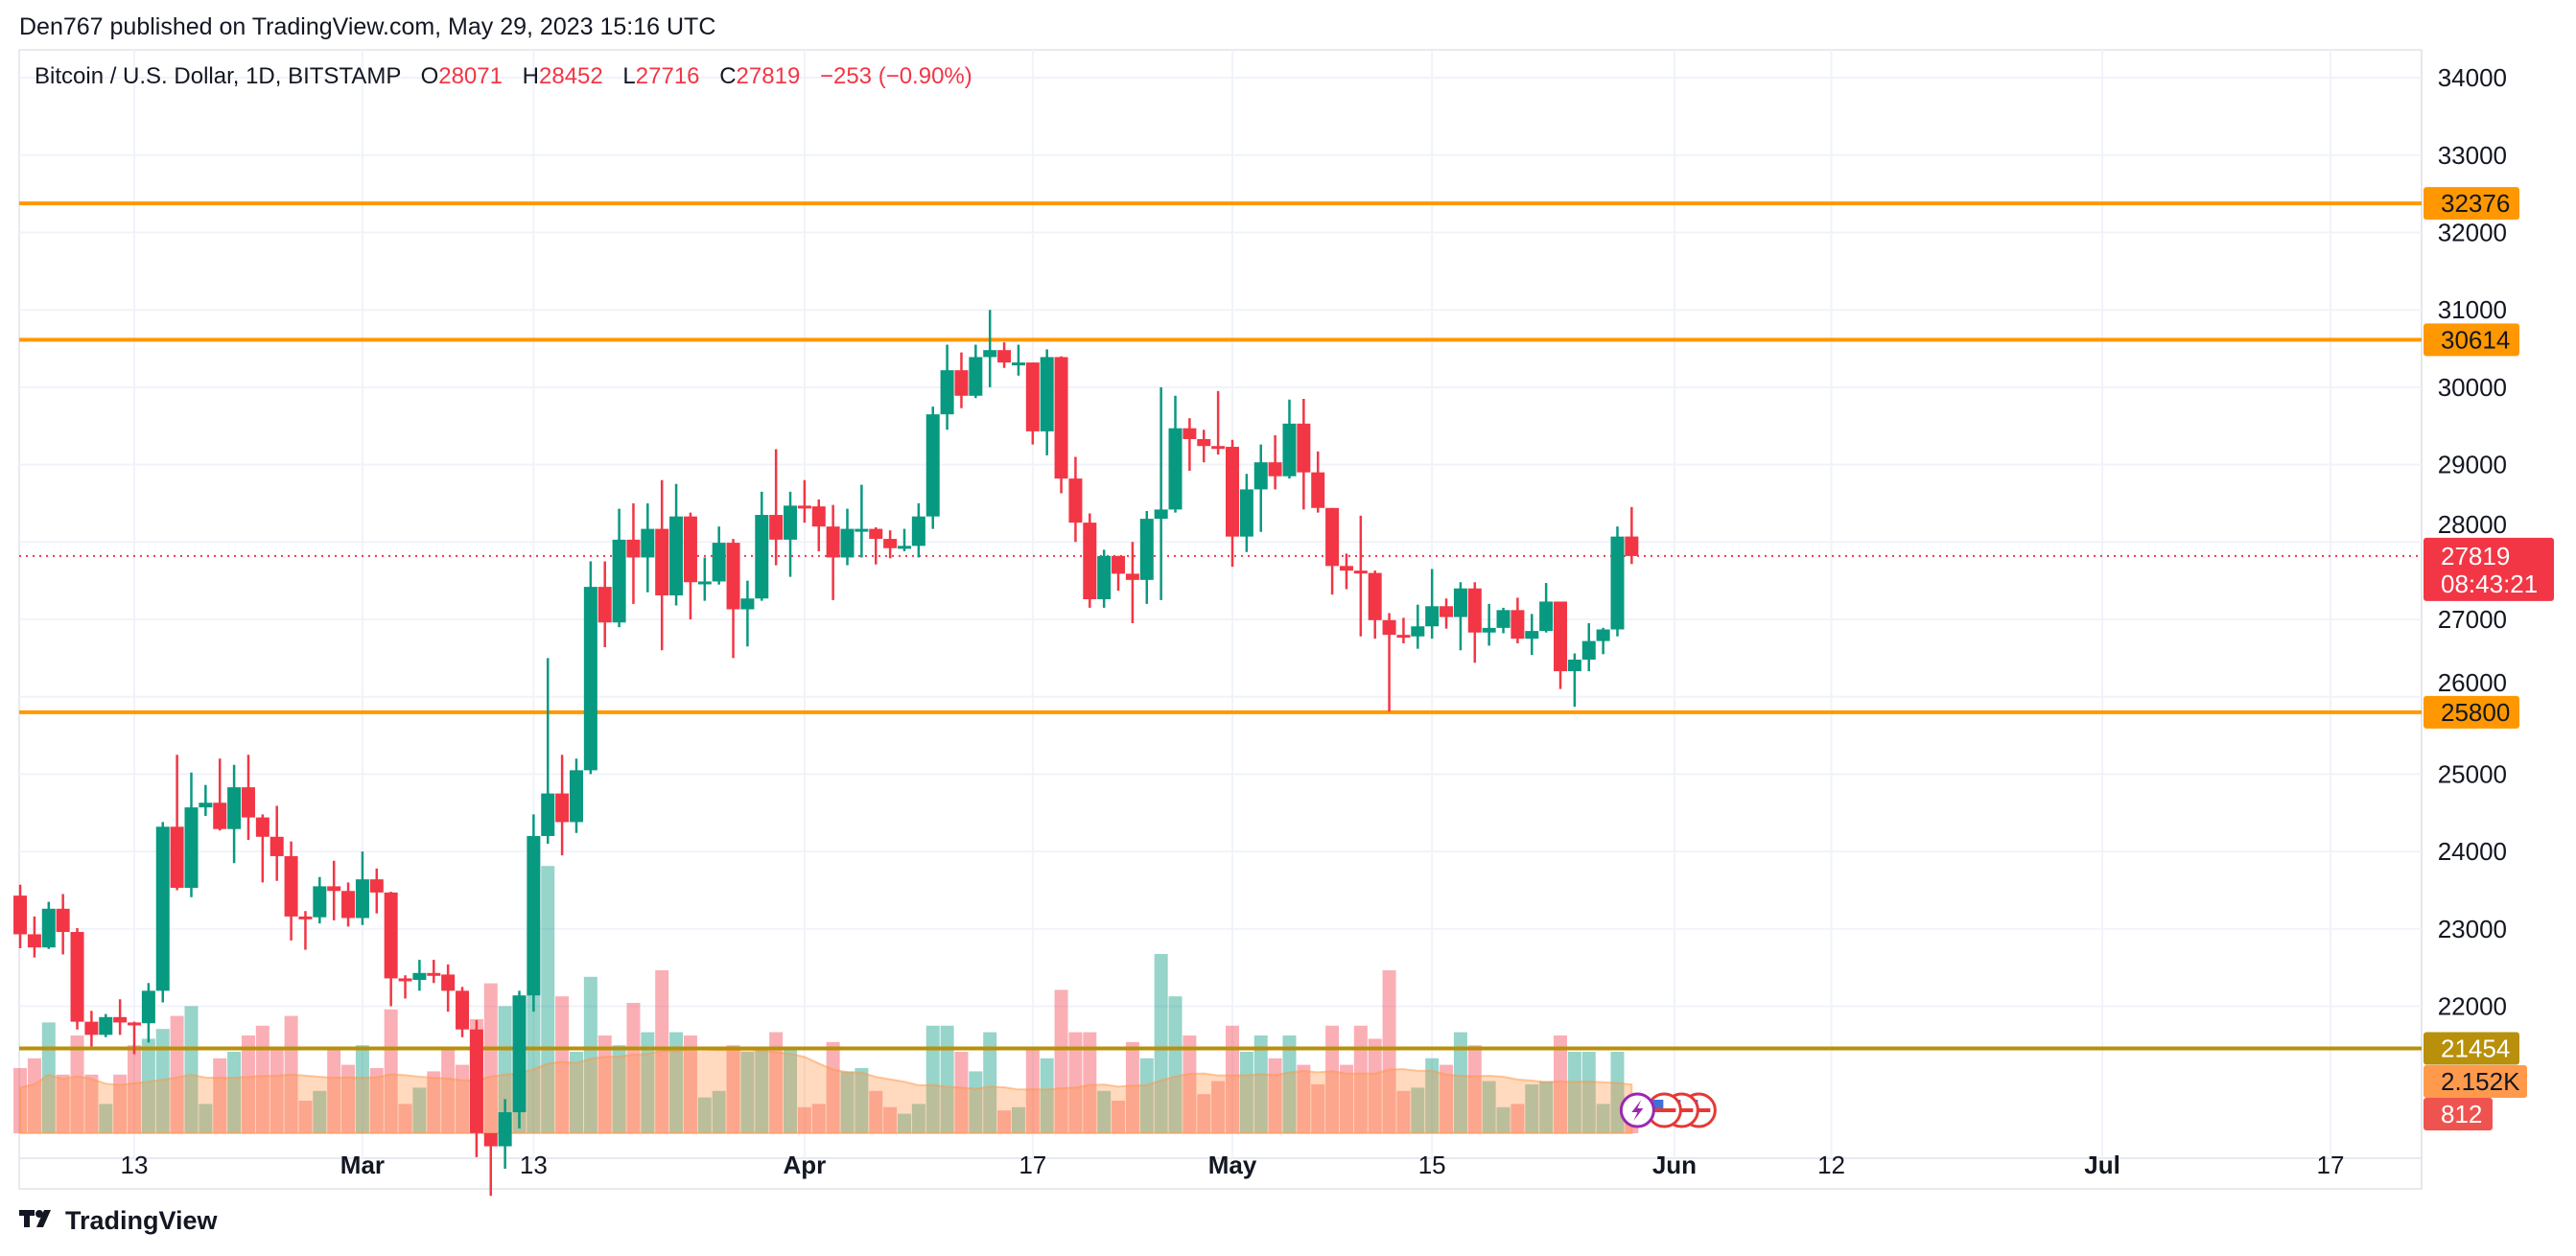 The height and width of the screenshot is (1256, 2576). I want to click on x-tick-label: Jul, so click(2102, 1165).